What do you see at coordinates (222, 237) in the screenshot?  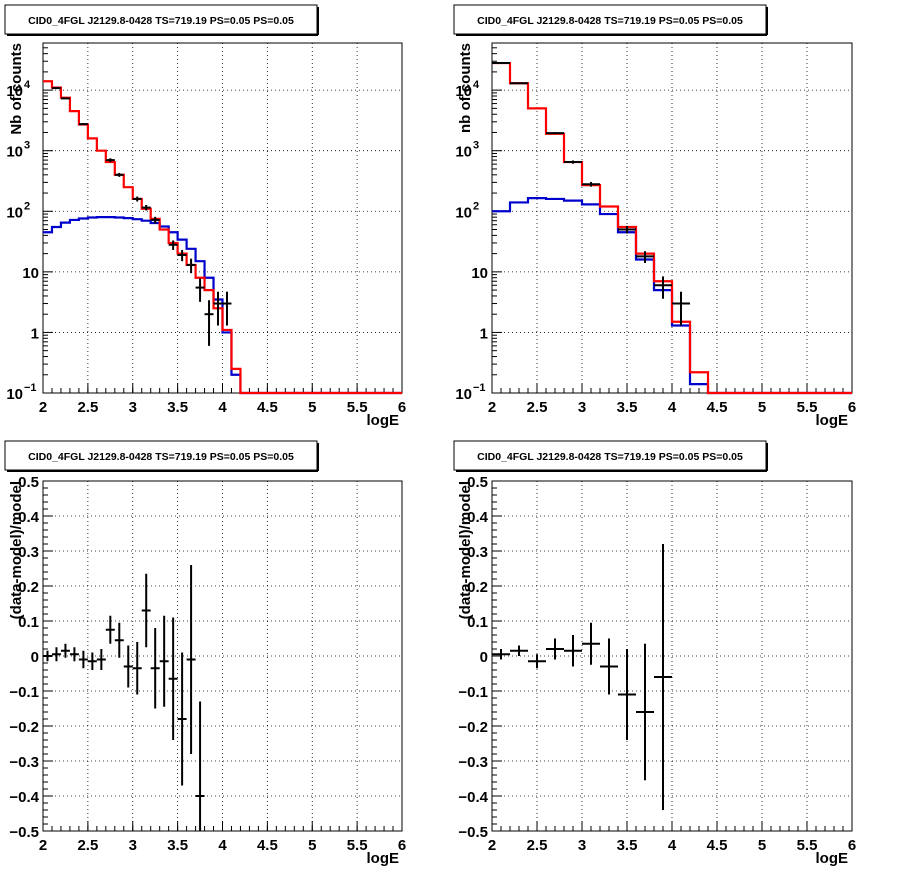 I see `model-total-histogram` at bounding box center [222, 237].